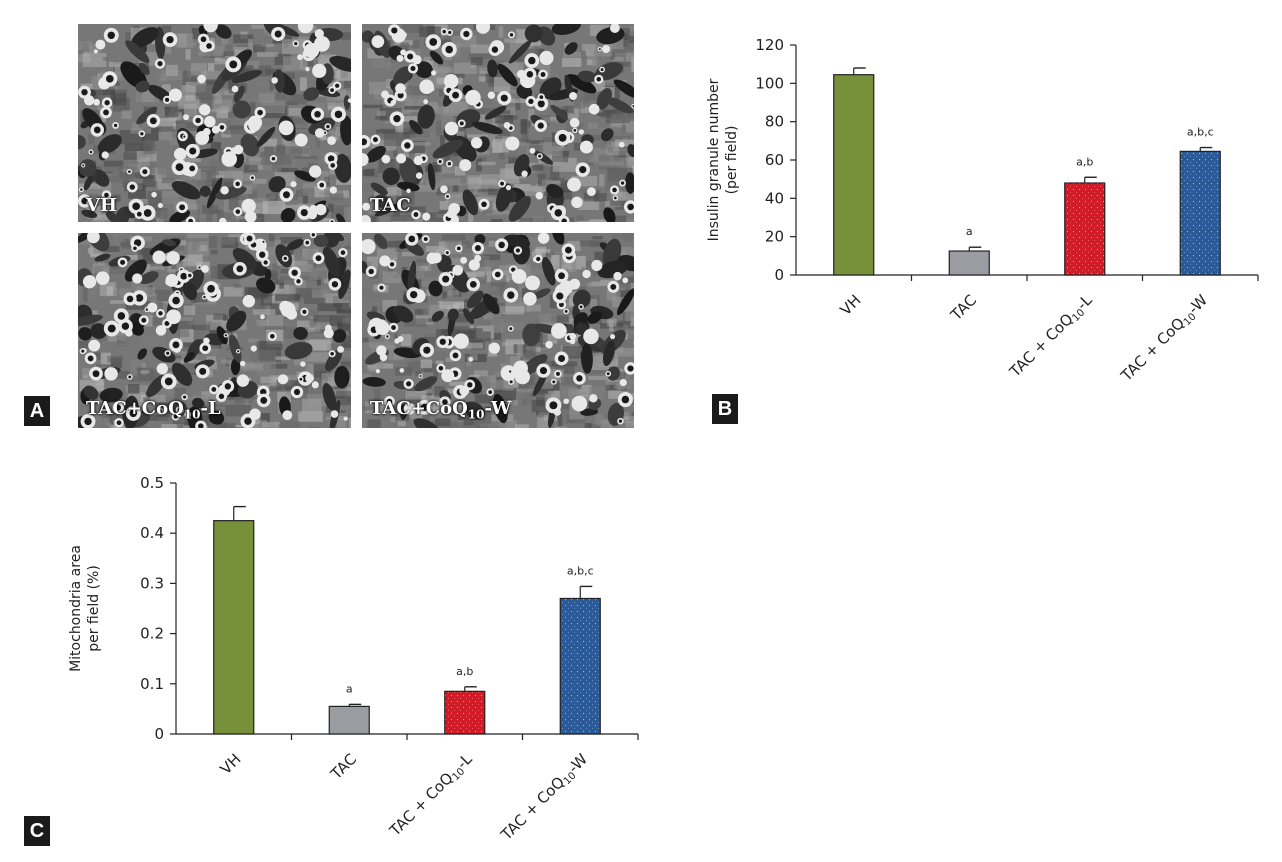  Describe the element at coordinates (101, 205) in the screenshot. I see `micrograph-label: VH` at that location.